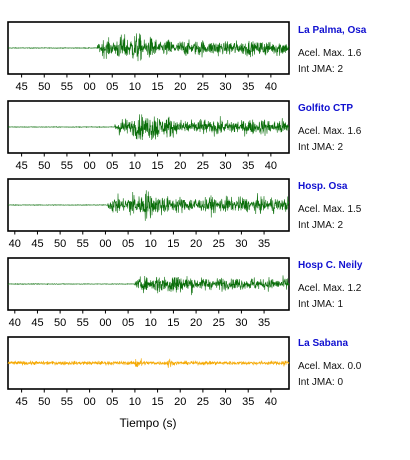 The image size is (410, 460). I want to click on station-info: Hosp. Osa Acel. Max. 1.5 Int JMA: 2, so click(353, 206).